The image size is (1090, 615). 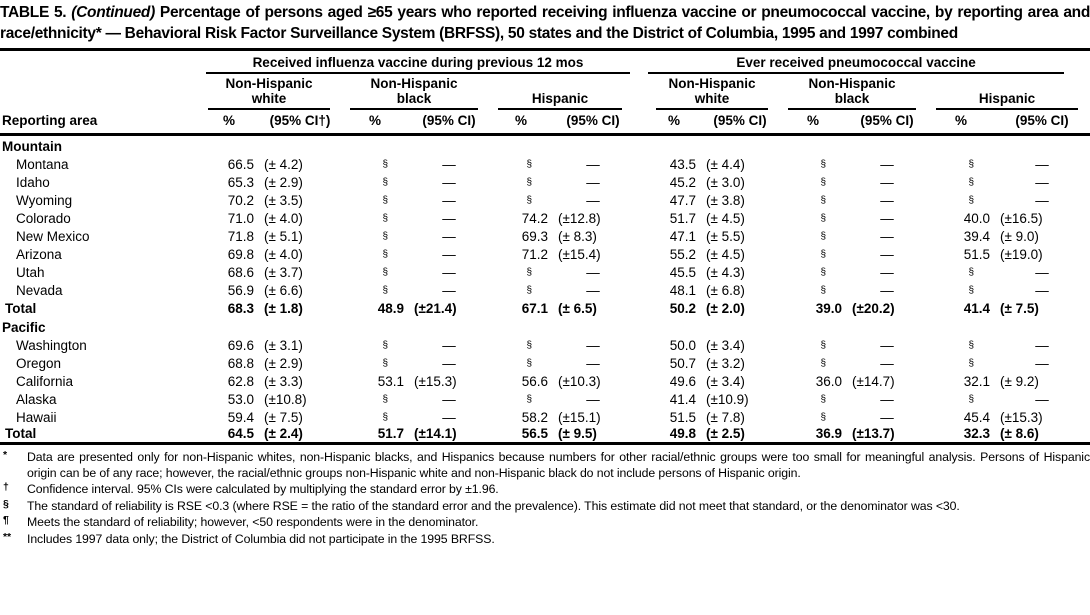 What do you see at coordinates (828, 433) in the screenshot?
I see `percent-cell: 36.9` at bounding box center [828, 433].